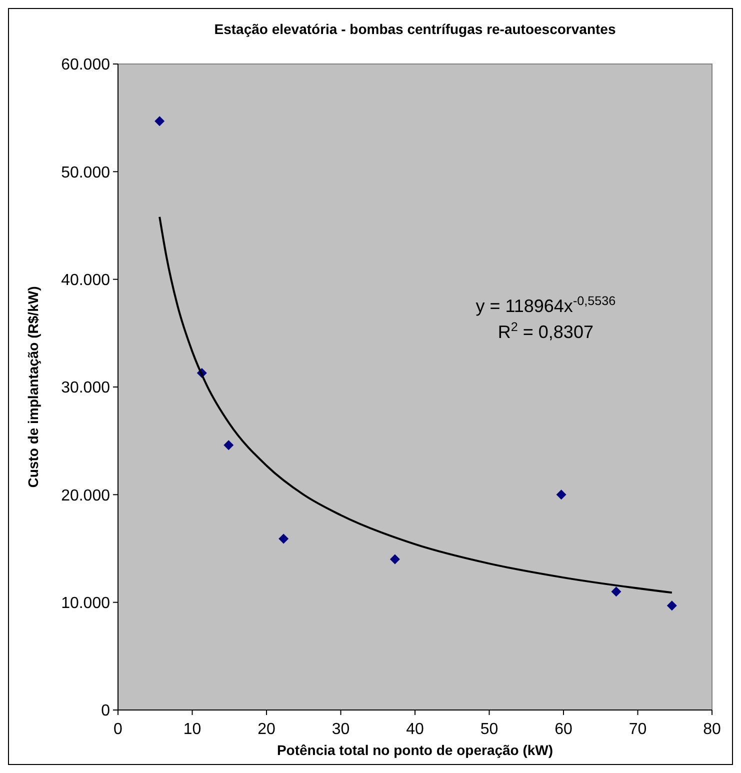 The height and width of the screenshot is (773, 741). What do you see at coordinates (563, 729) in the screenshot?
I see `x-tick-label: 60` at bounding box center [563, 729].